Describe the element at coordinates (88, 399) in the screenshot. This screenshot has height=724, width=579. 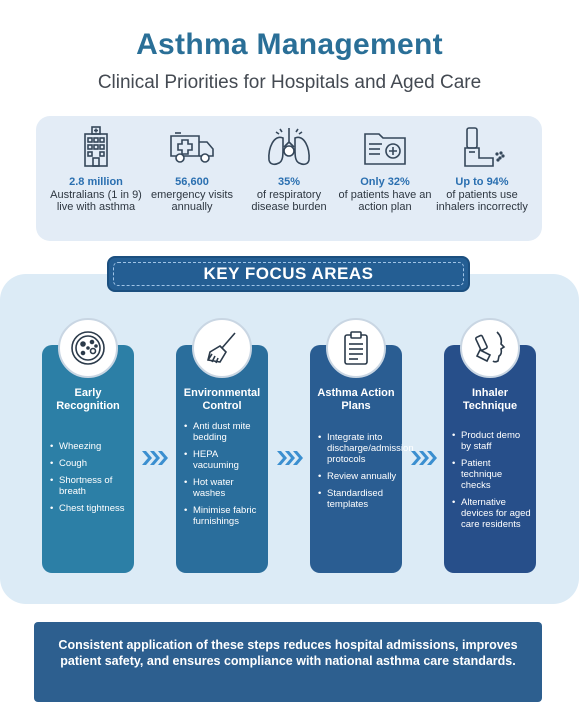
I see `card-title: Early Recognition` at that location.